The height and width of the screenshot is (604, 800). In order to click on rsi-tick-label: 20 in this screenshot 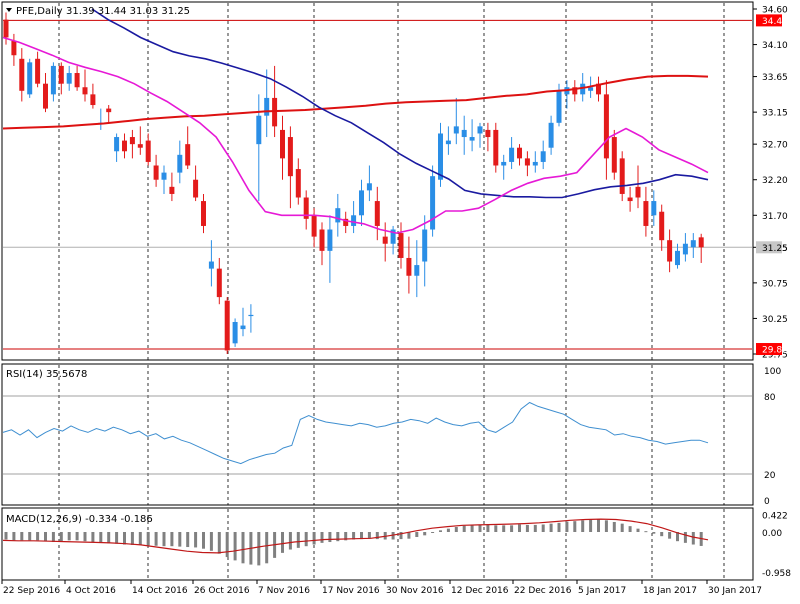, I will do `click(770, 476)`.